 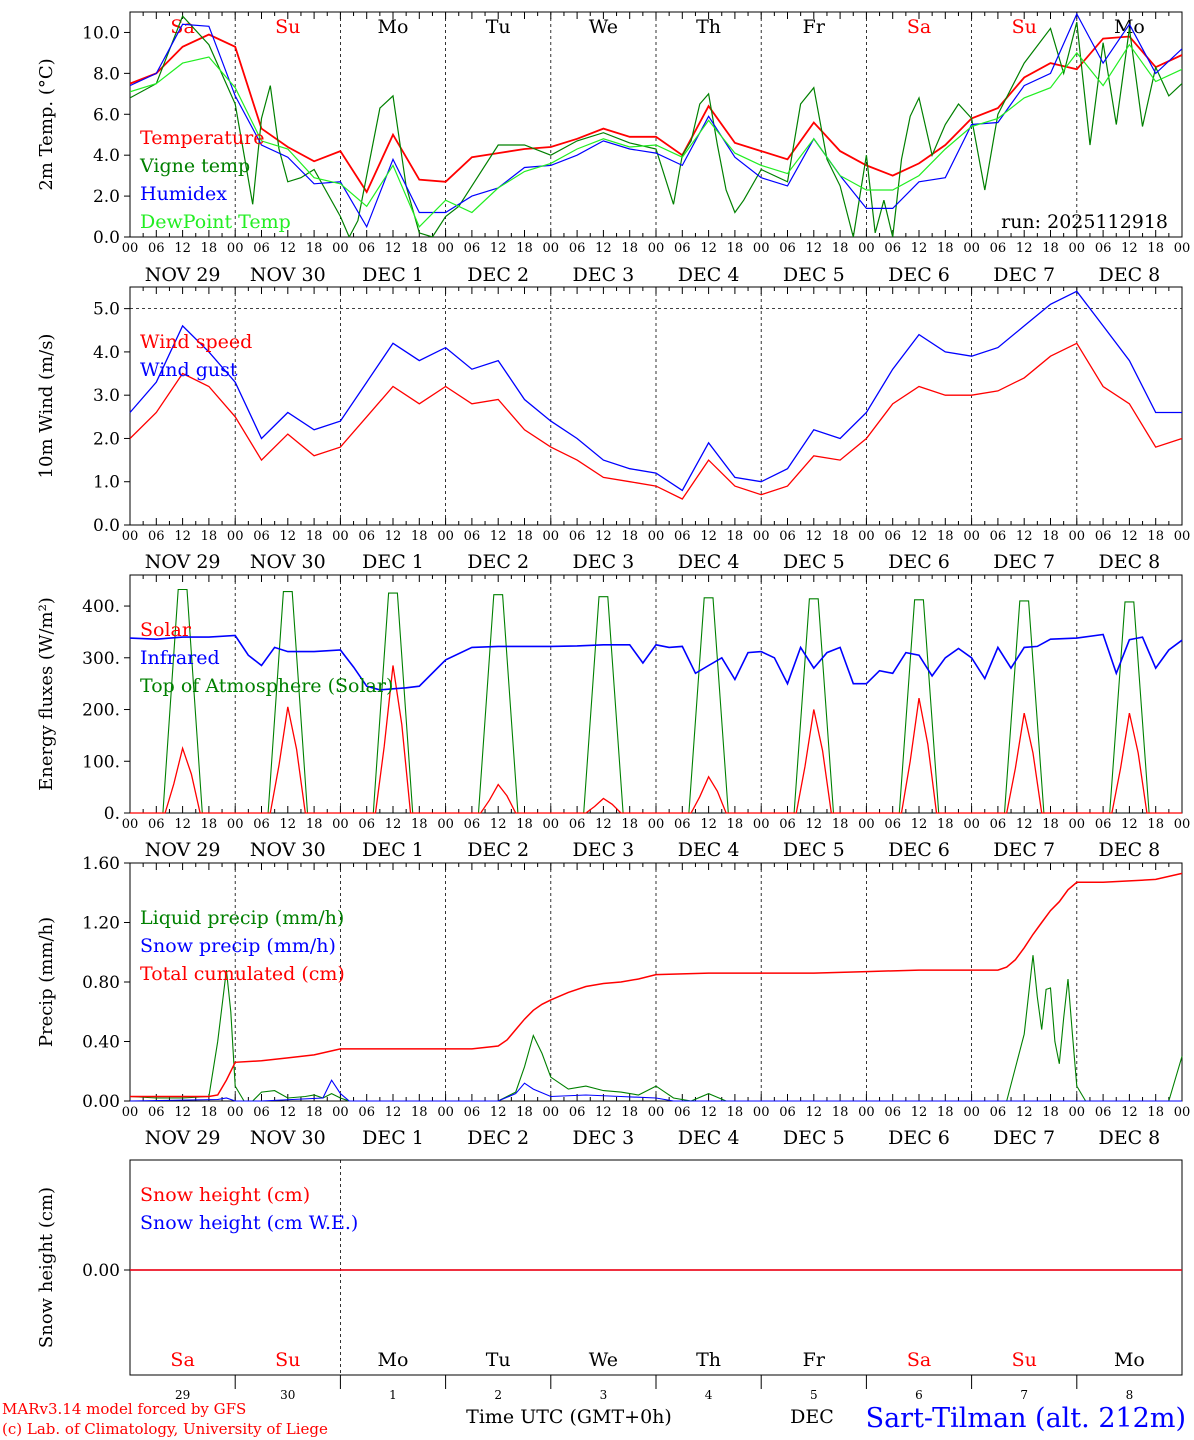 I want to click on legend-entry: Snow precip (mm/h), so click(x=238, y=946).